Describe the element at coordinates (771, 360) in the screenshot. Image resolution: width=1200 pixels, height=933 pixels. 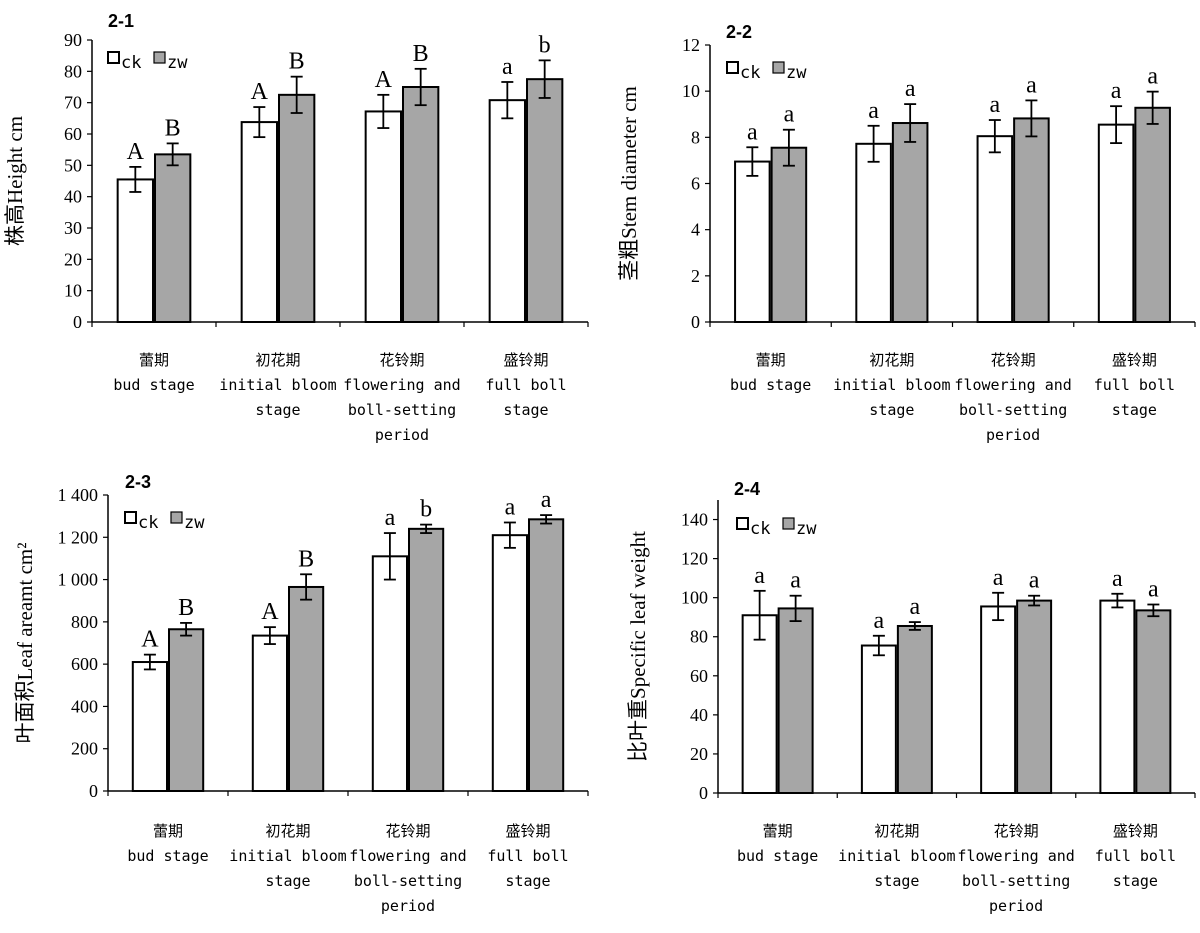
I see `x-category-label-cn: 蕾期` at that location.